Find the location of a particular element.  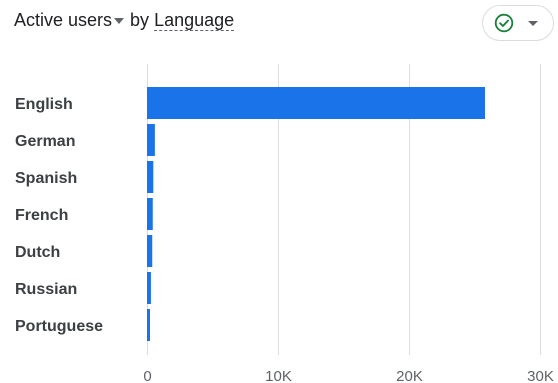

category-label: English is located at coordinates (44, 104).